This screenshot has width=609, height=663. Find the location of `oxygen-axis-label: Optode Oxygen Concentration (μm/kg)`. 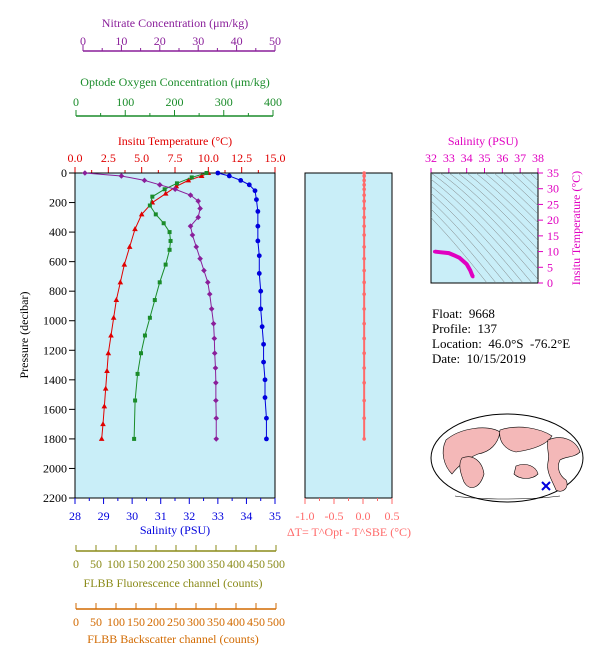

oxygen-axis-label: Optode Oxygen Concentration (μm/kg) is located at coordinates (174, 82).